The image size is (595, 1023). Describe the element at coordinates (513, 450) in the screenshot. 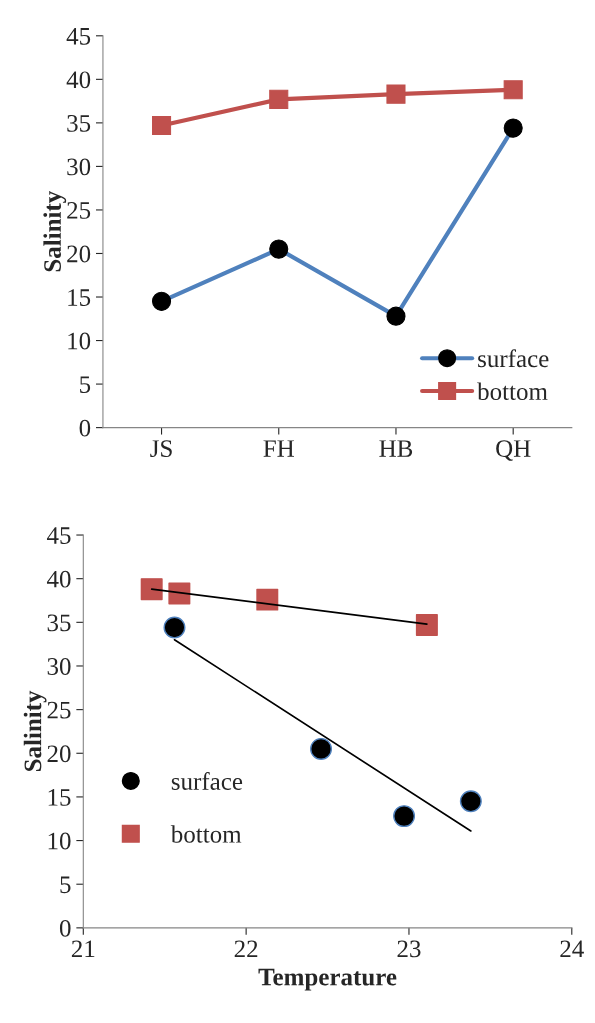

I see `x-tick-label: QH` at that location.